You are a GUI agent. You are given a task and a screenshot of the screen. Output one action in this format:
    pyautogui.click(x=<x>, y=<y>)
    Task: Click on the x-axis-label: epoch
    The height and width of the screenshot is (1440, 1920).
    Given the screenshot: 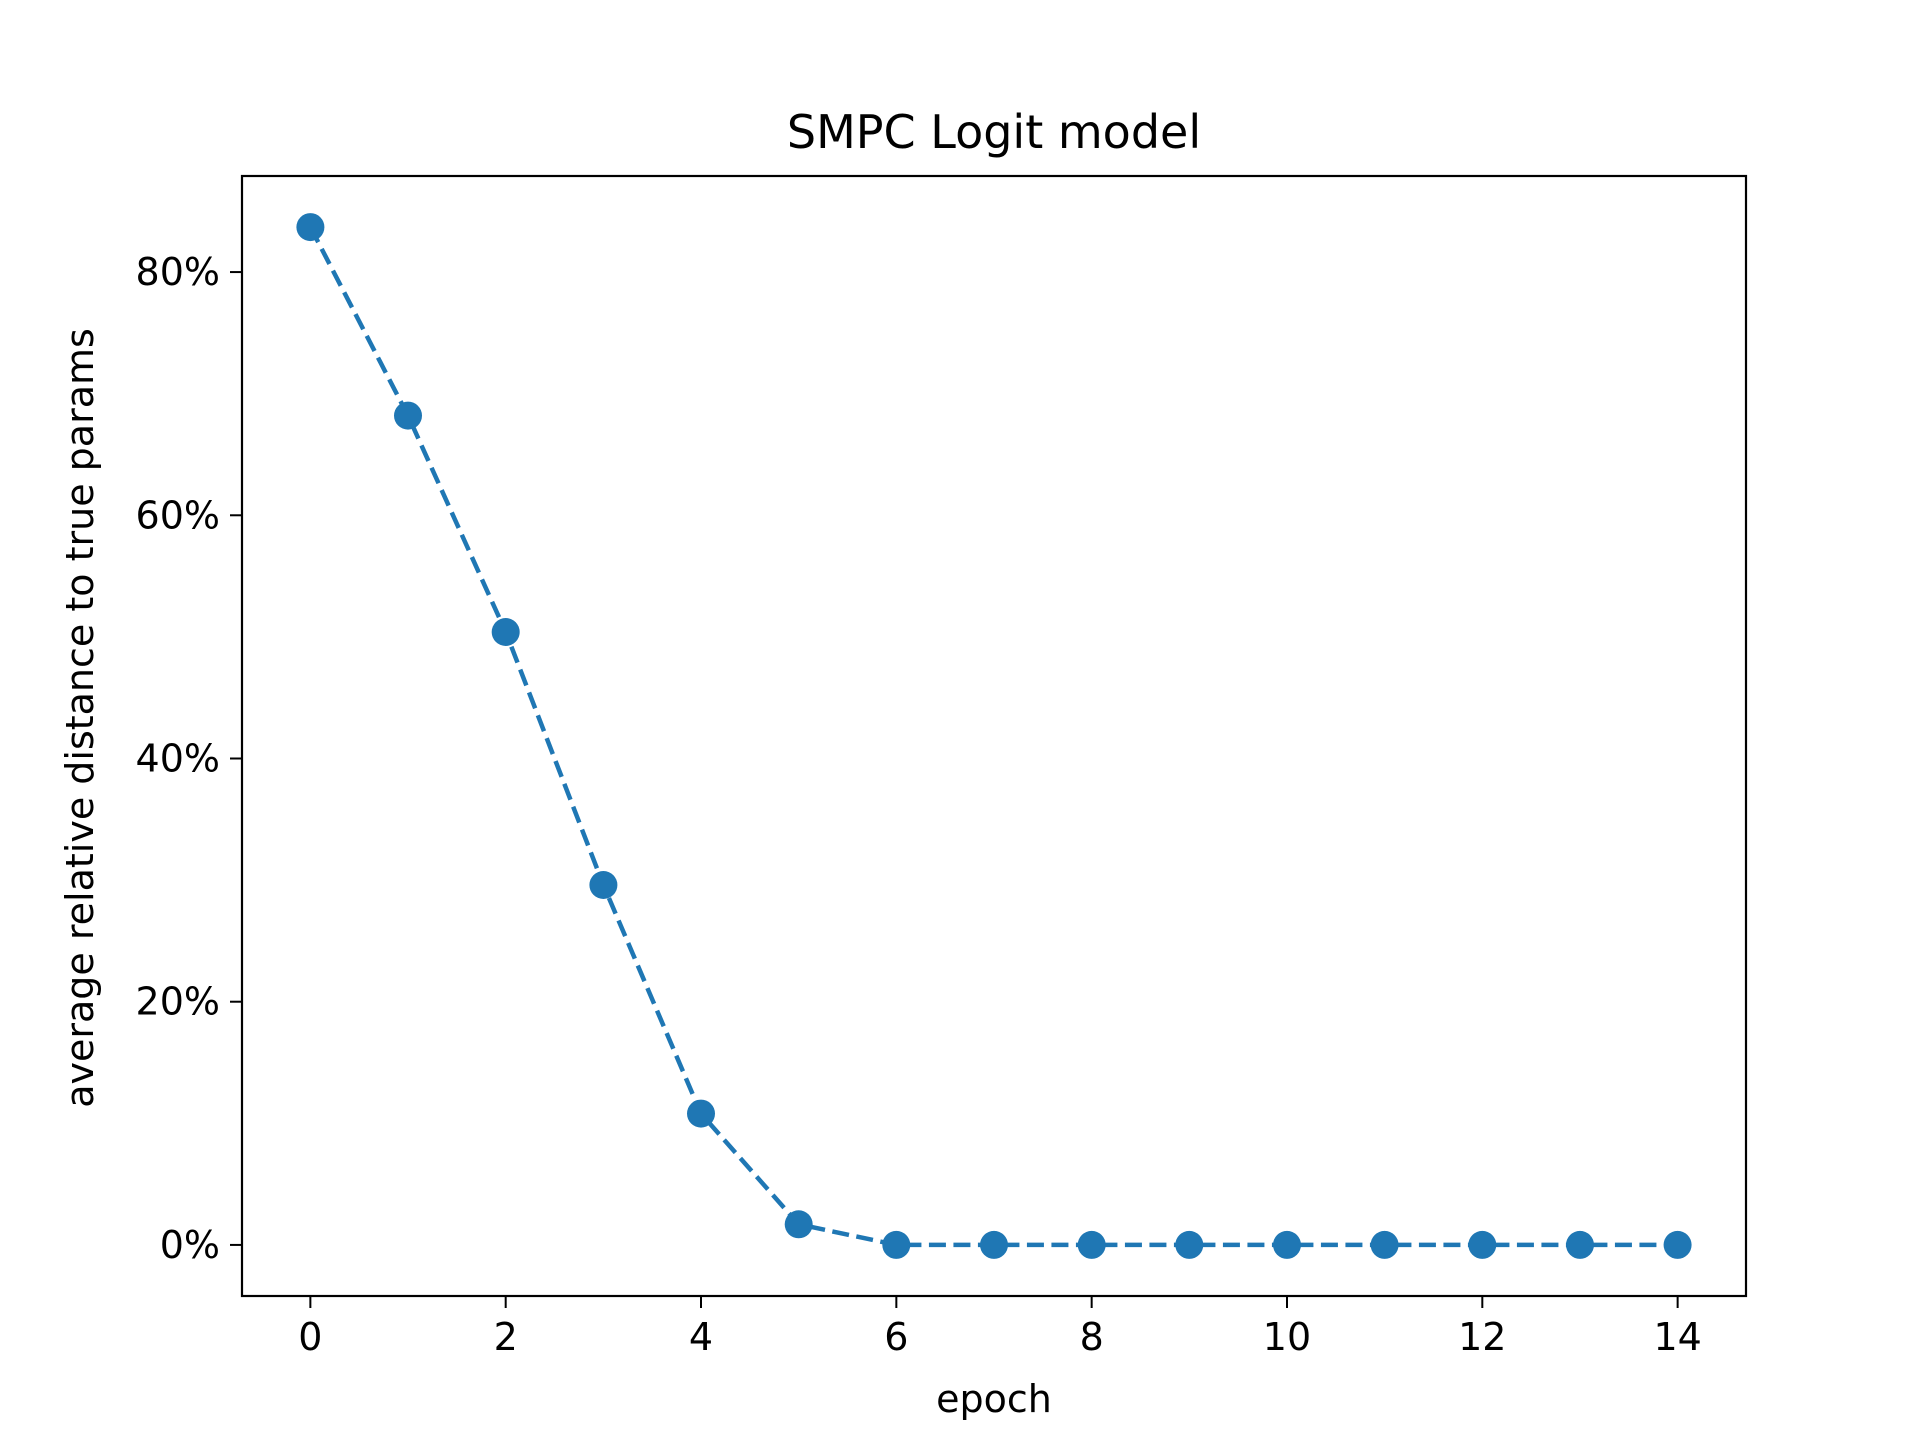 What is the action you would take?
    pyautogui.click(x=994, y=1399)
    